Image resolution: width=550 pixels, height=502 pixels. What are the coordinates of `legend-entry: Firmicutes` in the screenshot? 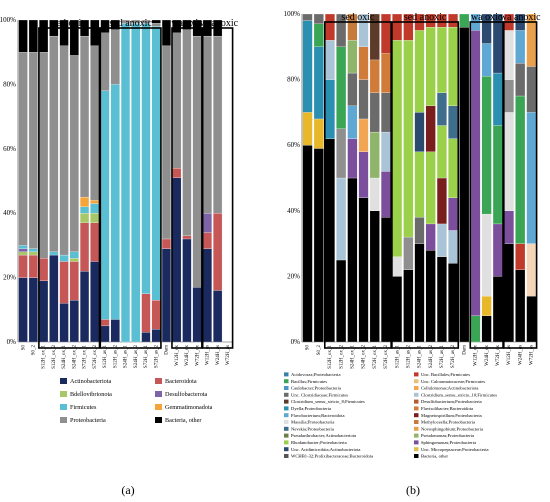 It's located at (83, 407).